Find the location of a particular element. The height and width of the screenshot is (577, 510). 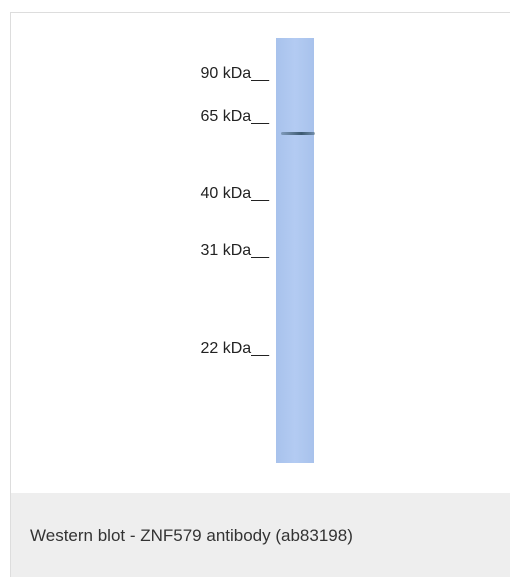

marker-label: 65 kDa__ is located at coordinates (235, 116).